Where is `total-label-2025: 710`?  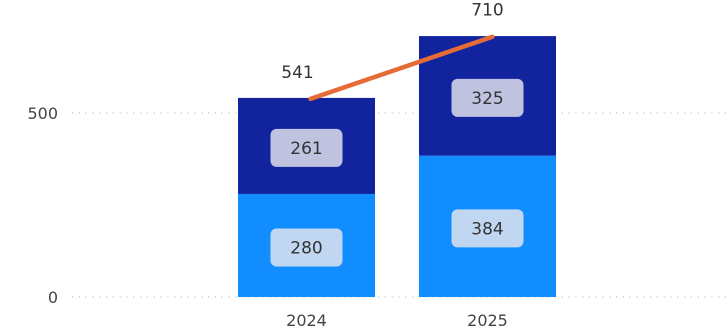 total-label-2025: 710 is located at coordinates (487, 11).